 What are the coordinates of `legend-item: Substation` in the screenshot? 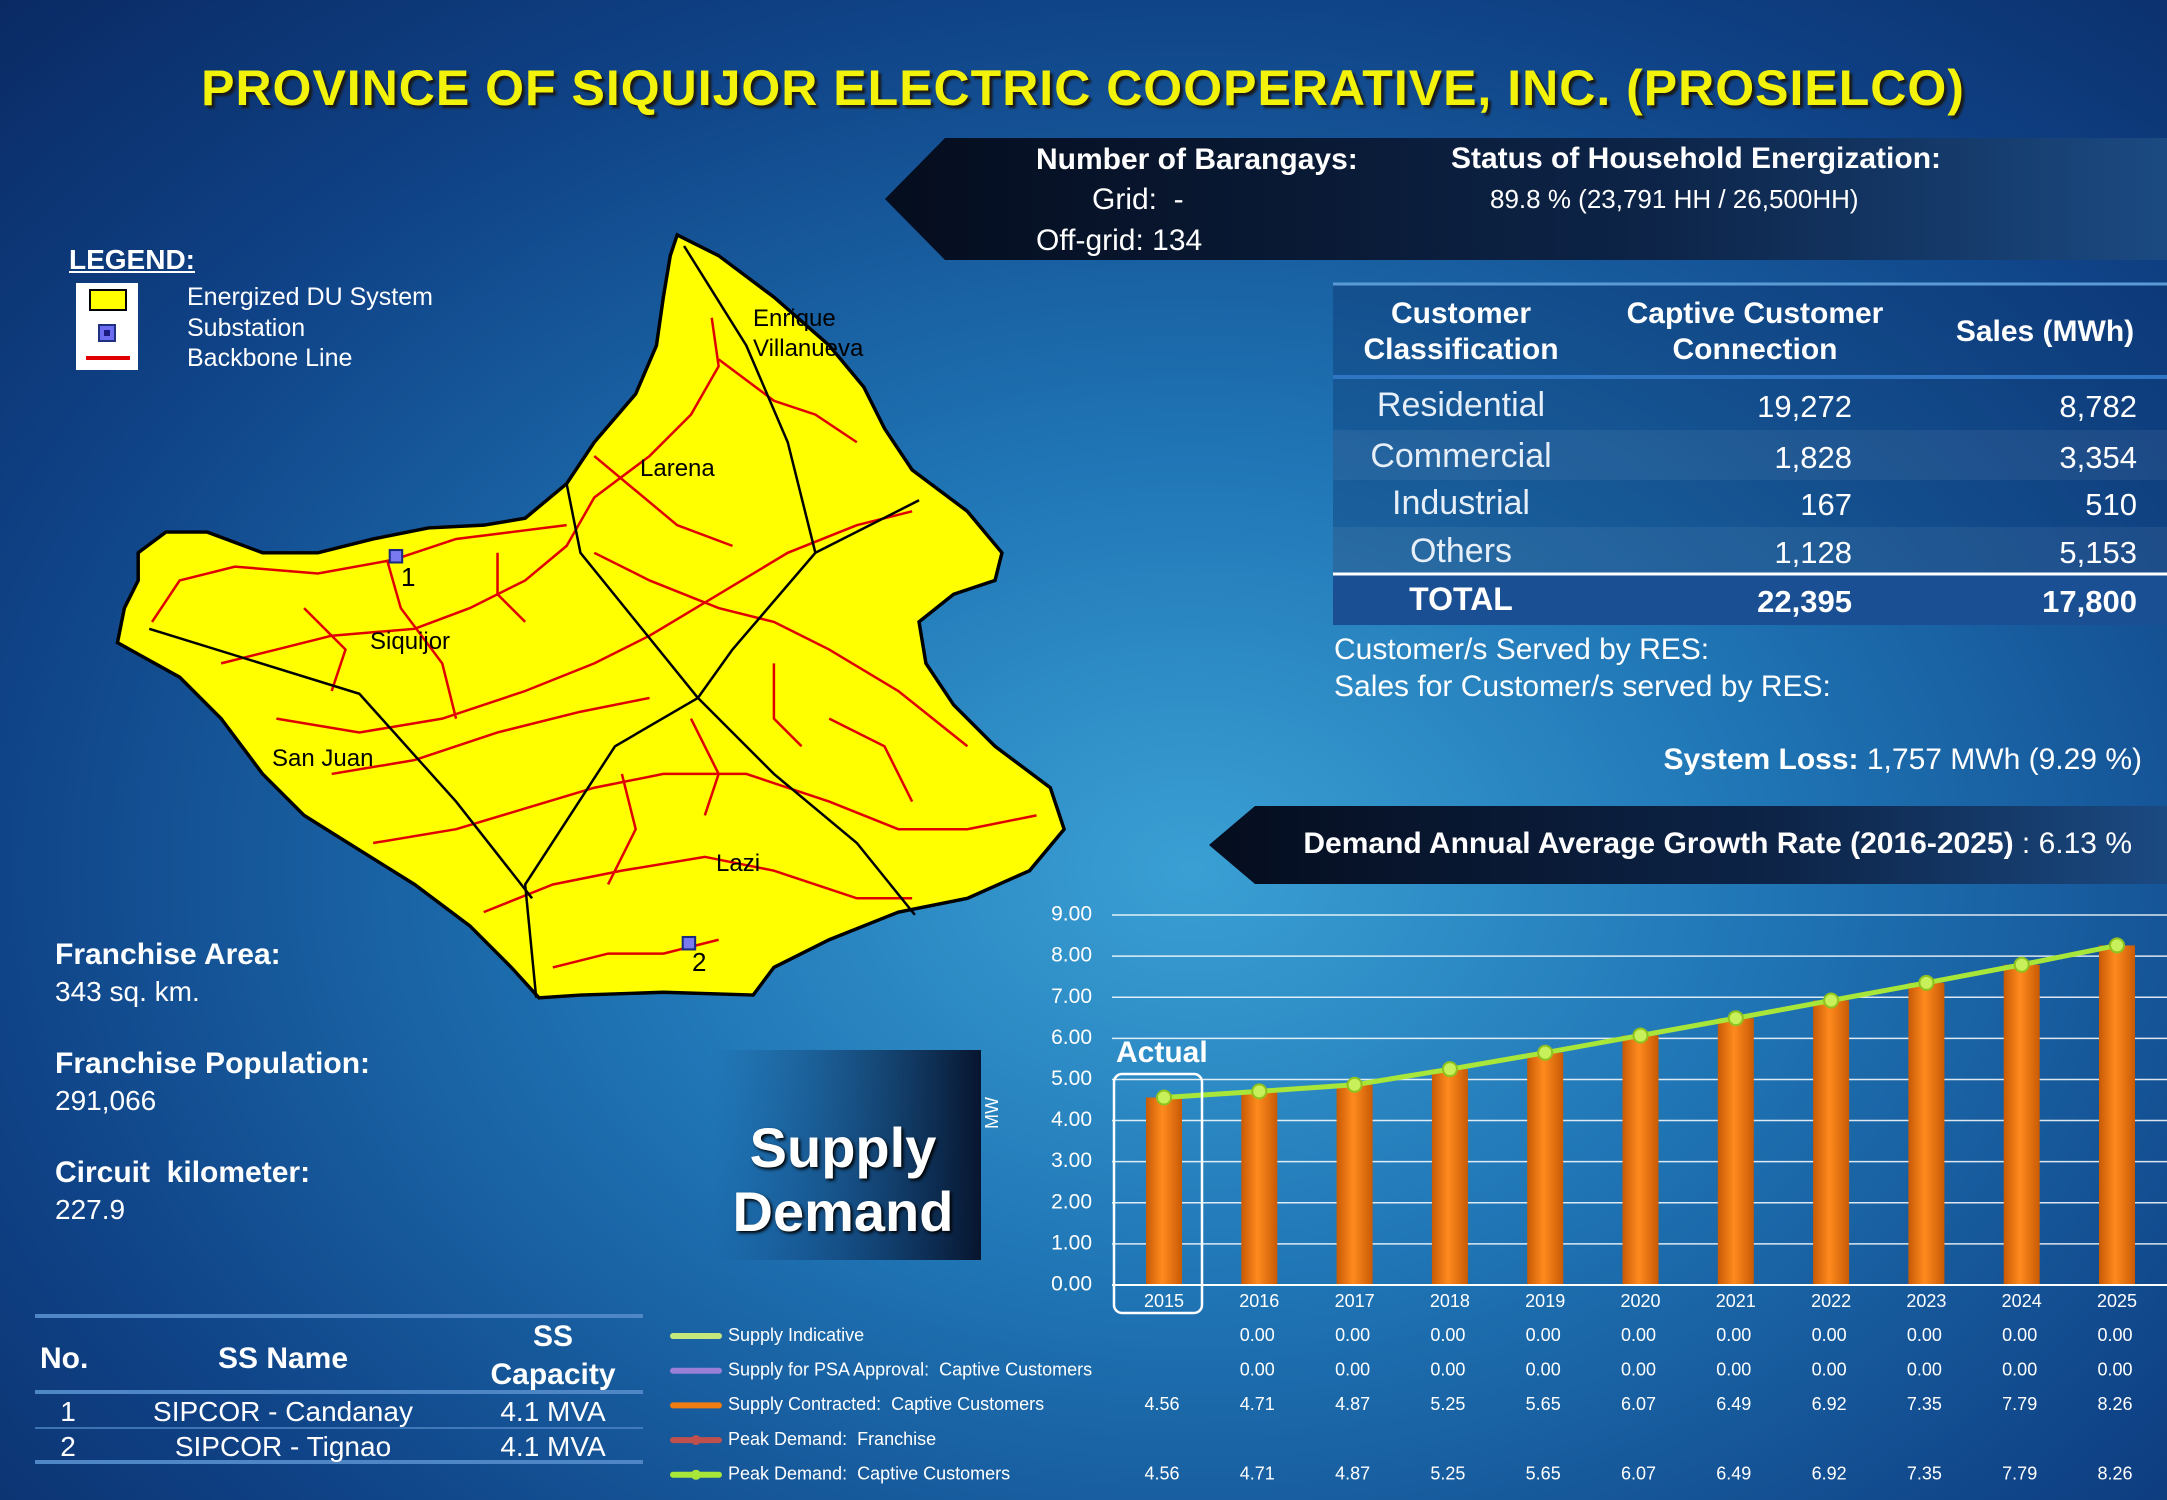 It's located at (246, 328).